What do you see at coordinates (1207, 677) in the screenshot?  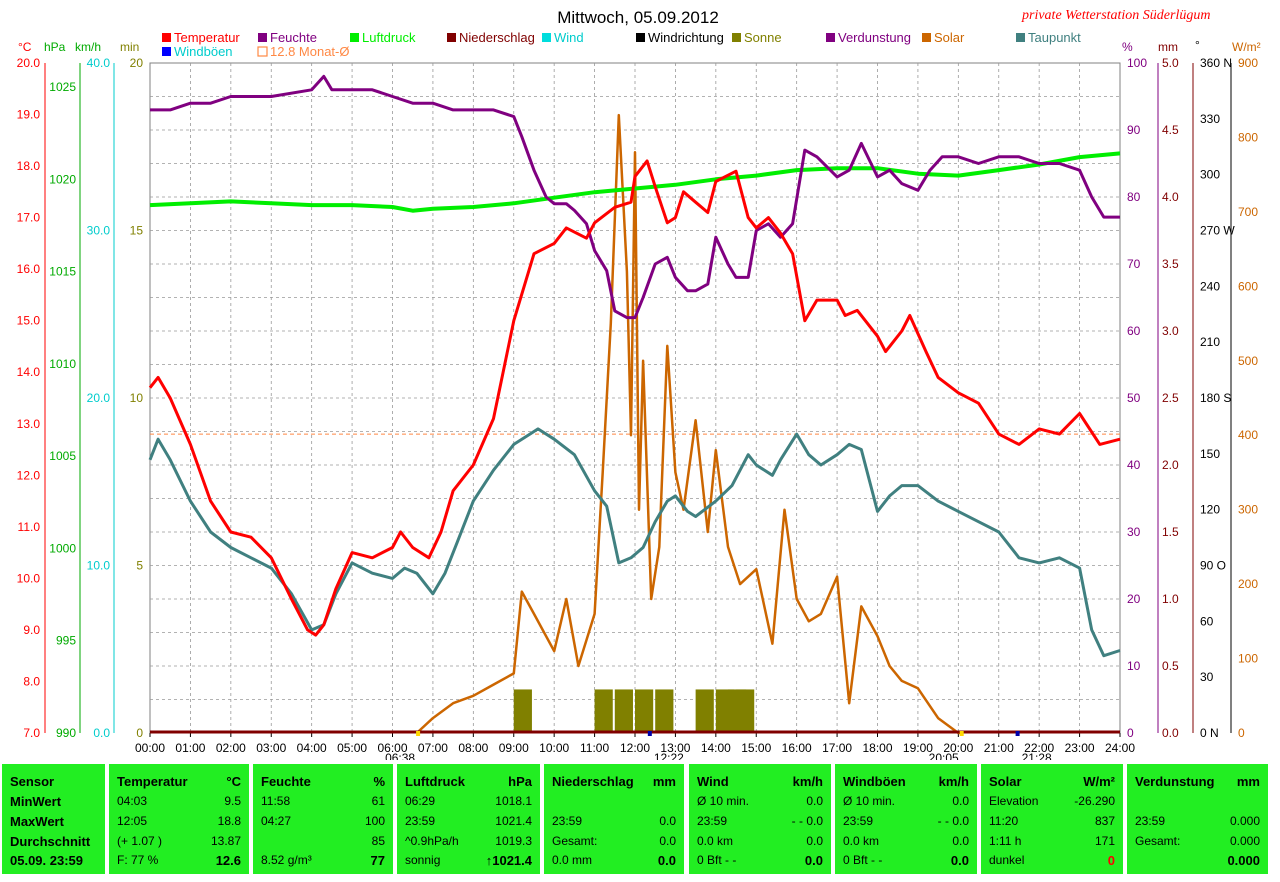 I see `direction-tick-label: 30` at bounding box center [1207, 677].